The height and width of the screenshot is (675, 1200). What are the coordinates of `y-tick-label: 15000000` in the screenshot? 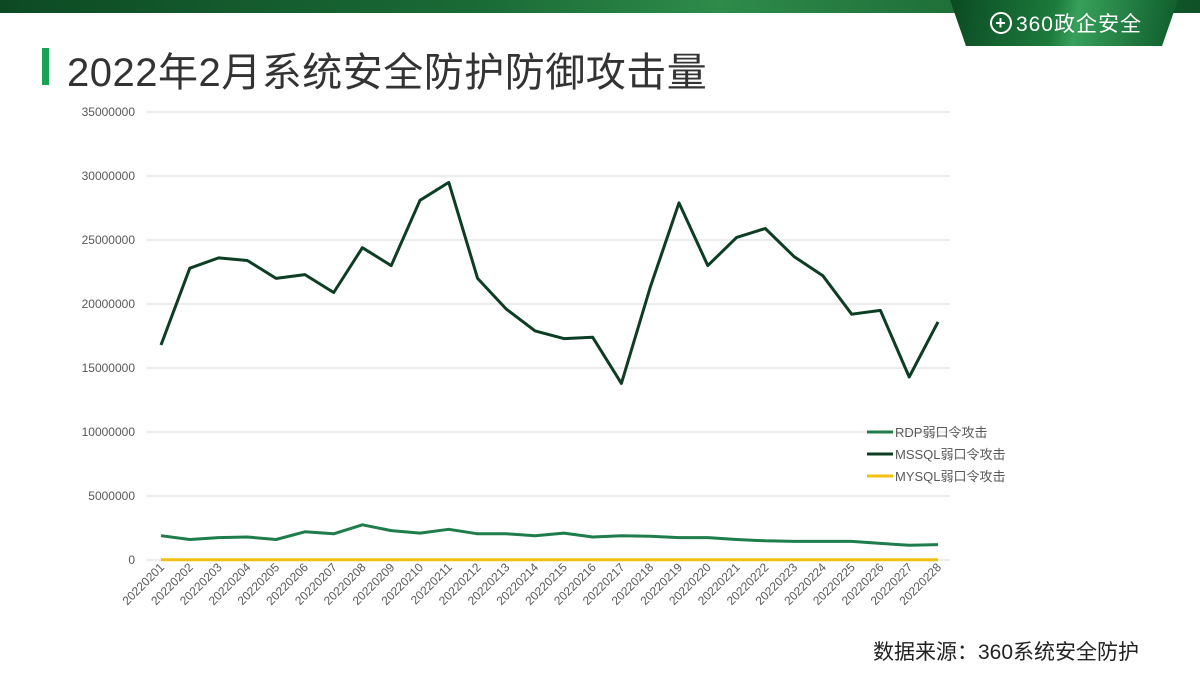 It's located at (109, 368).